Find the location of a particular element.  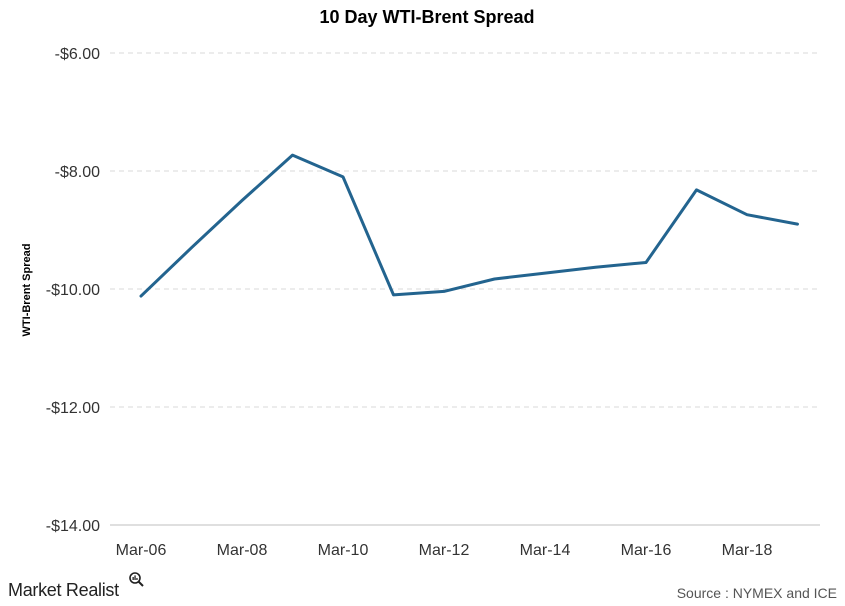

y-axis-label: WTI-Brent Spread is located at coordinates (27, 290).